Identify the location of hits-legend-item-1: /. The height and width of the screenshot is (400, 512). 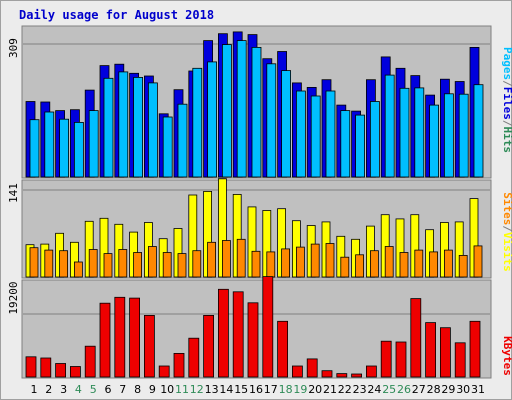
(506, 83).